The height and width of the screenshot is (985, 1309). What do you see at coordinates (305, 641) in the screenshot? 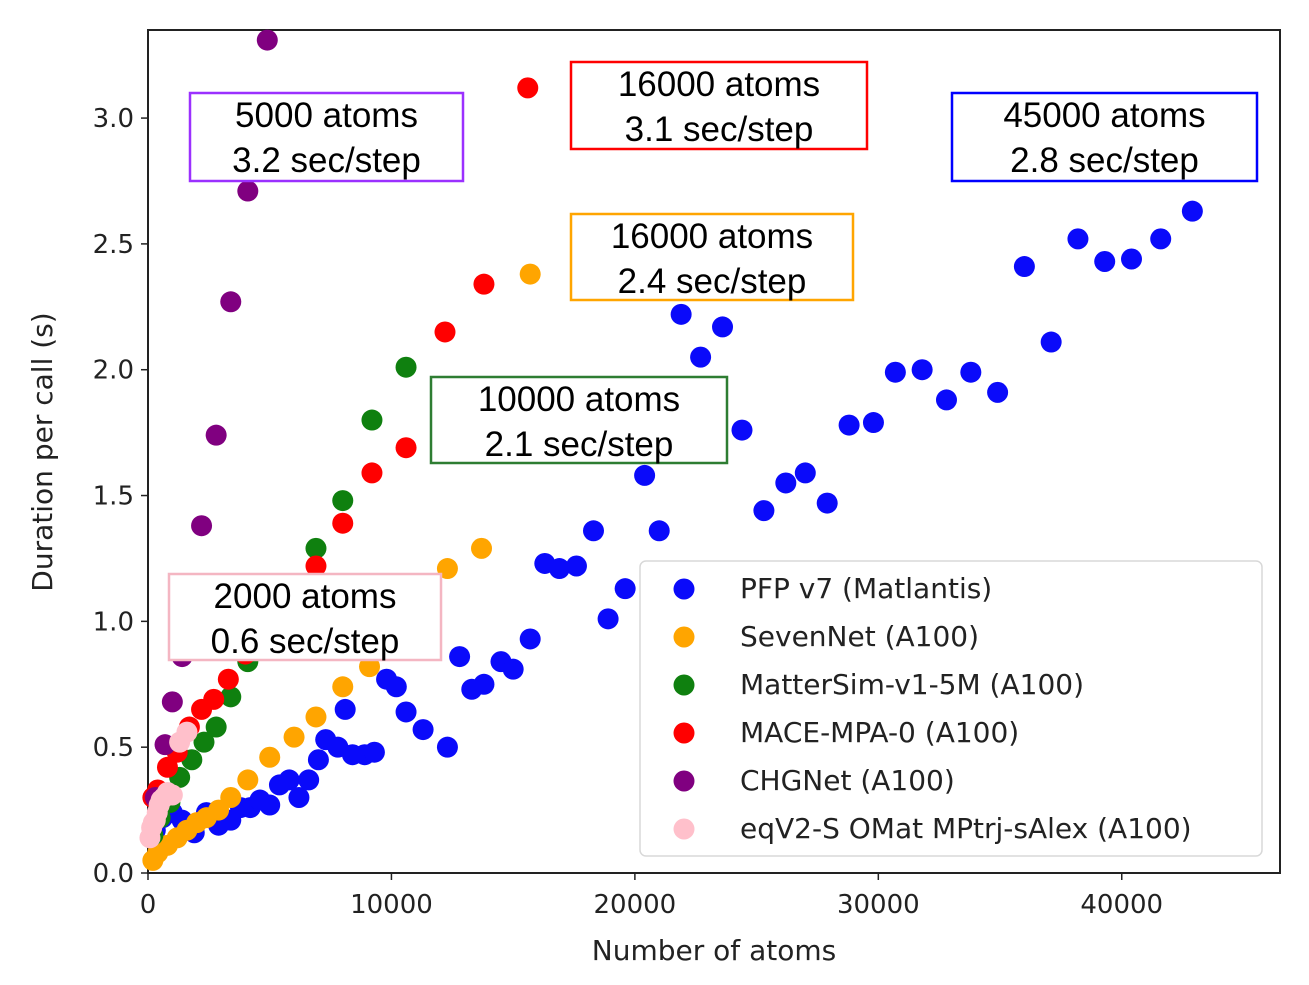
I see `annotation-speed: 0.6 sec/step` at bounding box center [305, 641].